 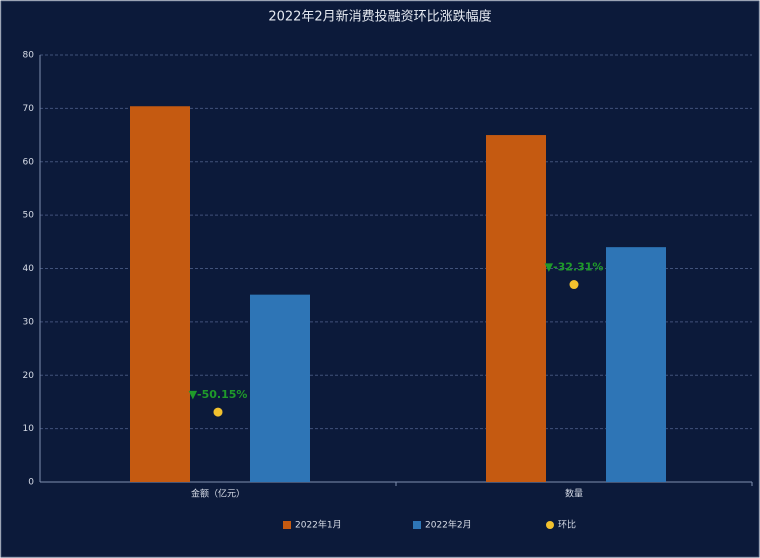 What do you see at coordinates (574, 494) in the screenshot?
I see `x-tick-label: 数量` at bounding box center [574, 494].